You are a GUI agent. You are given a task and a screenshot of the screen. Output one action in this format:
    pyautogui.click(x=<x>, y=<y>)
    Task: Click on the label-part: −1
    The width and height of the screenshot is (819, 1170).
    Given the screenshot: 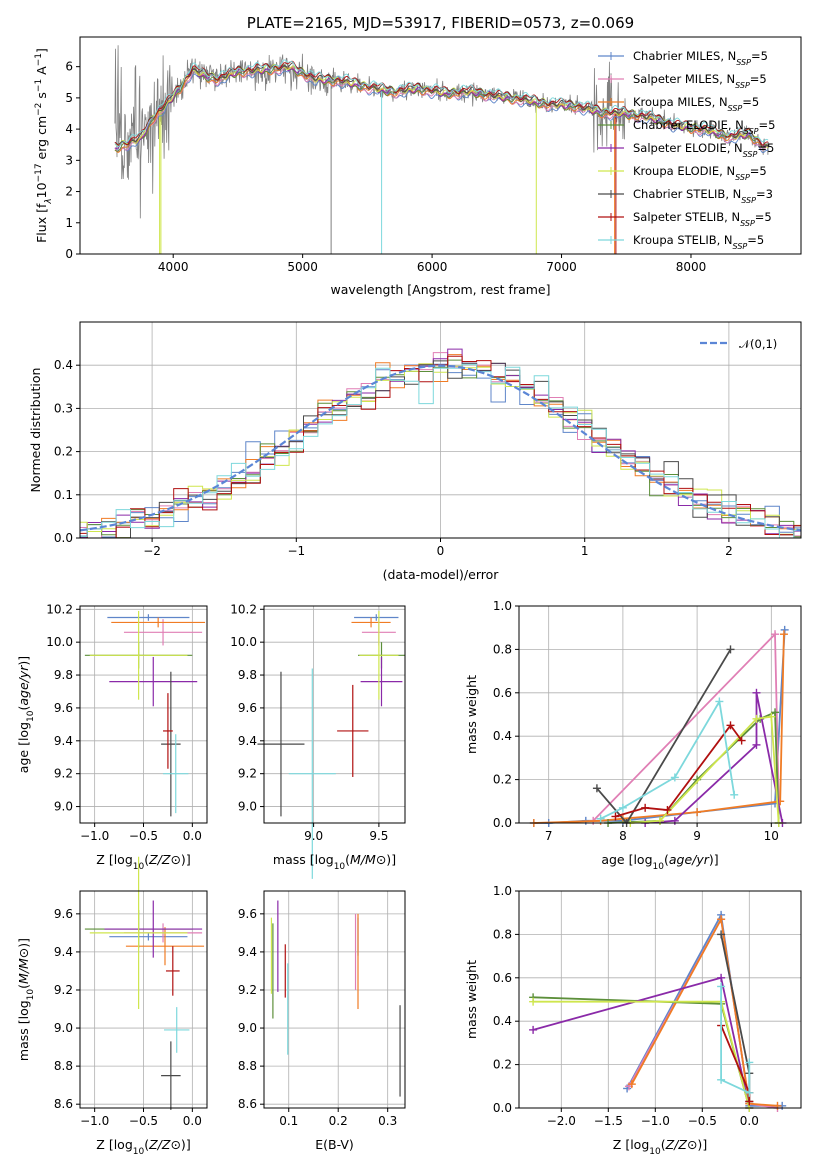 What is the action you would take?
    pyautogui.click(x=39, y=85)
    